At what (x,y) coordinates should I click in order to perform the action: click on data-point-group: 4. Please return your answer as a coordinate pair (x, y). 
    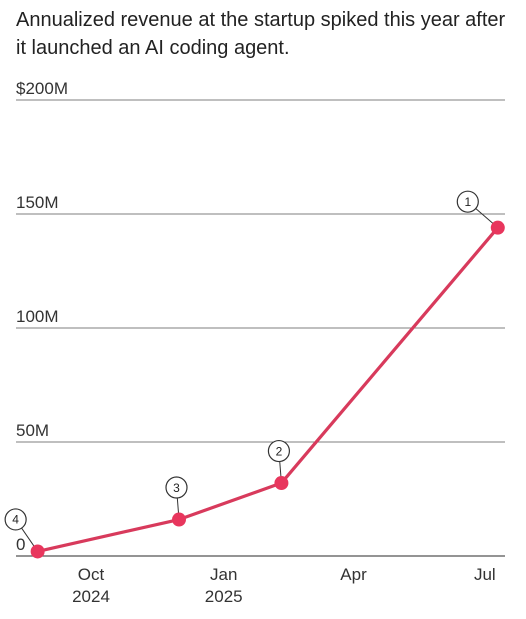
    Looking at the image, I should click on (24, 533).